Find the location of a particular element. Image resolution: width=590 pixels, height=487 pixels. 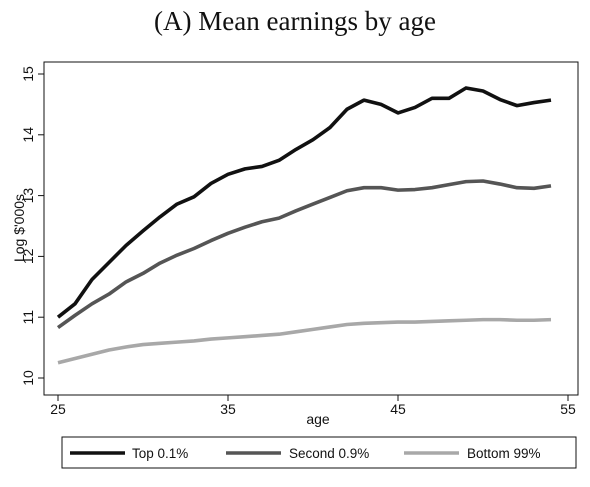

y-axis-label: Log $'000s is located at coordinates (19, 228).